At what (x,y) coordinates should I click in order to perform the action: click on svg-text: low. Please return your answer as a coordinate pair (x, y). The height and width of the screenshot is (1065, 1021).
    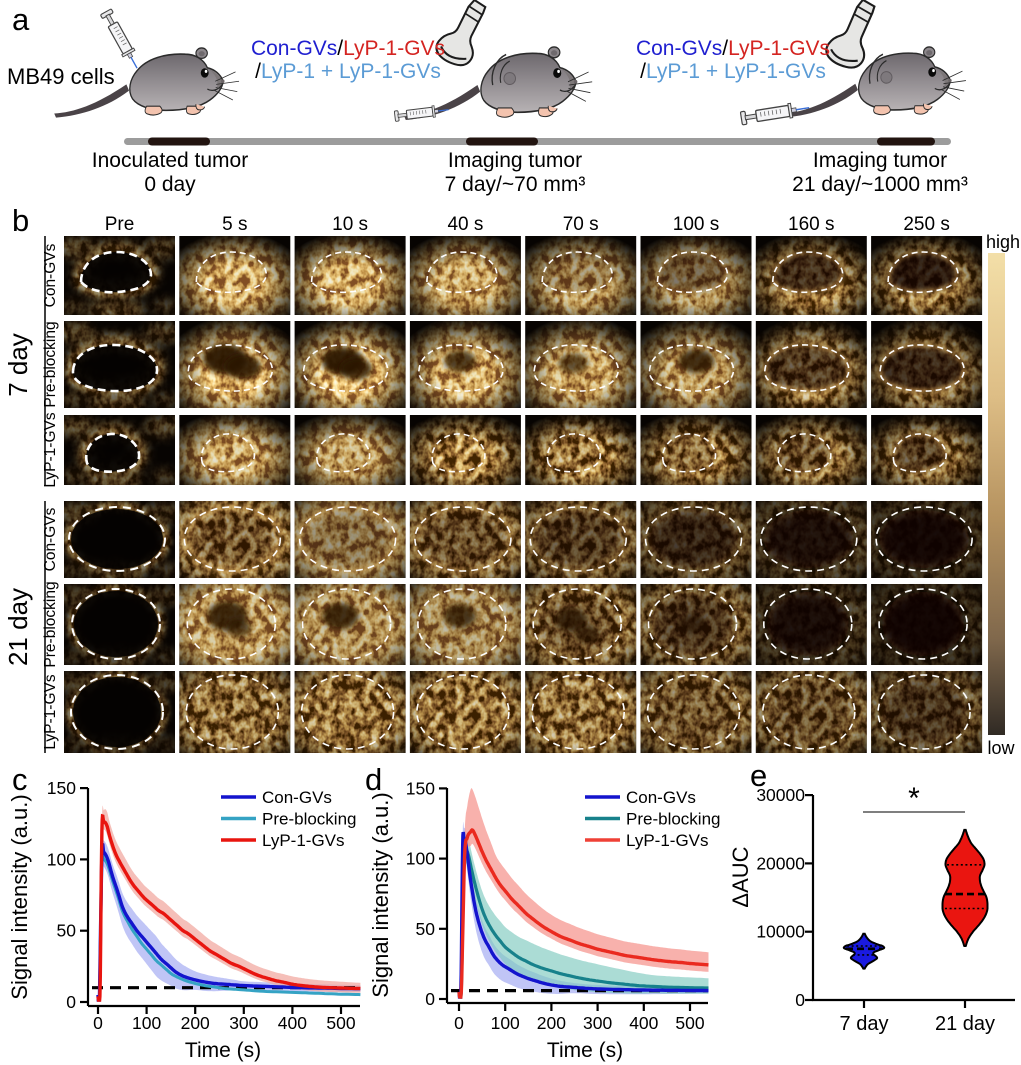
    Looking at the image, I should click on (1001, 748).